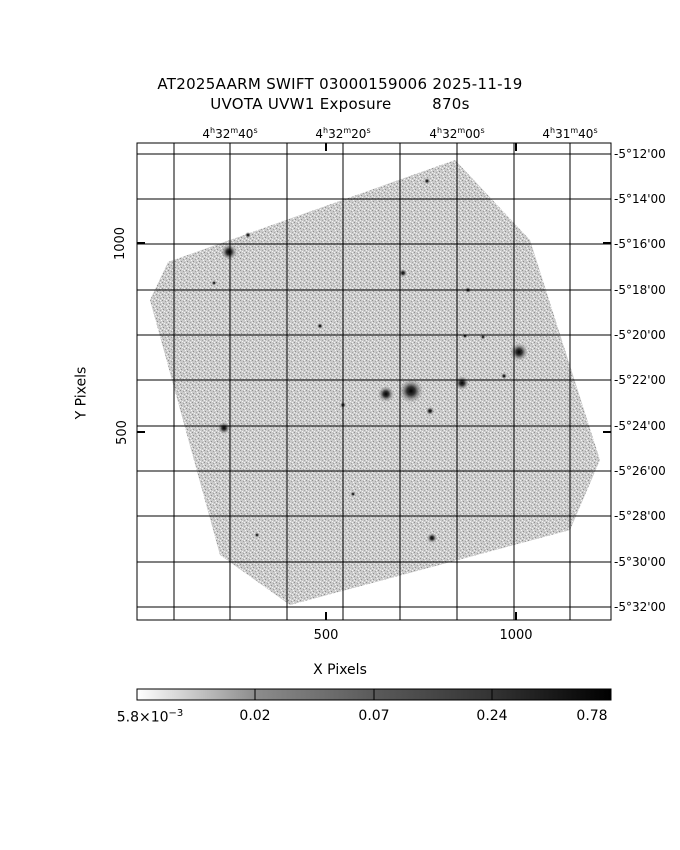 The height and width of the screenshot is (850, 680). What do you see at coordinates (640, 199) in the screenshot?
I see `dec-tick-label: -5°14'00` at bounding box center [640, 199].